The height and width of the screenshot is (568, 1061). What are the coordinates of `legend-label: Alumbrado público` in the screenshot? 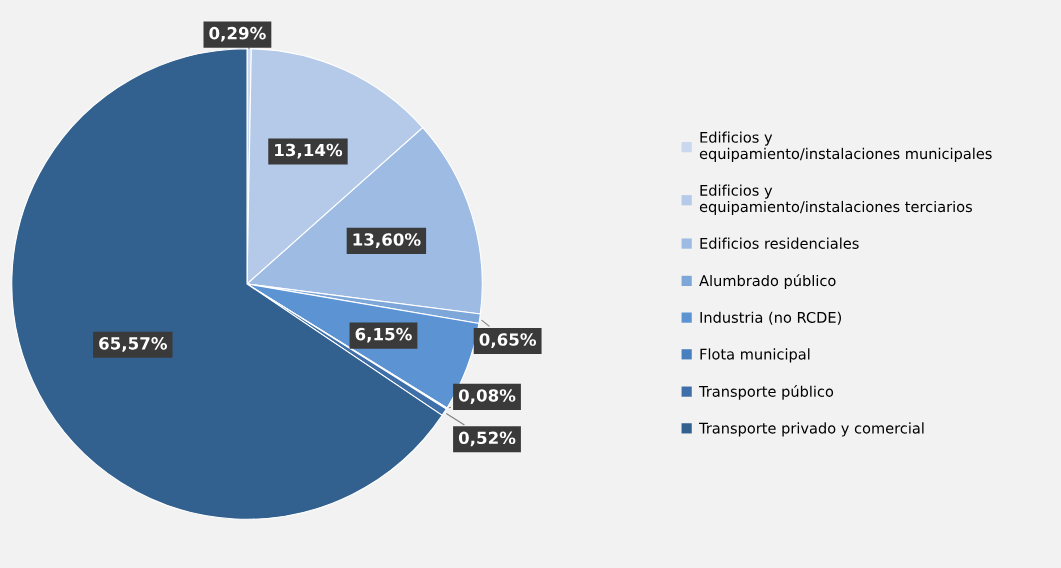 It's located at (767, 282).